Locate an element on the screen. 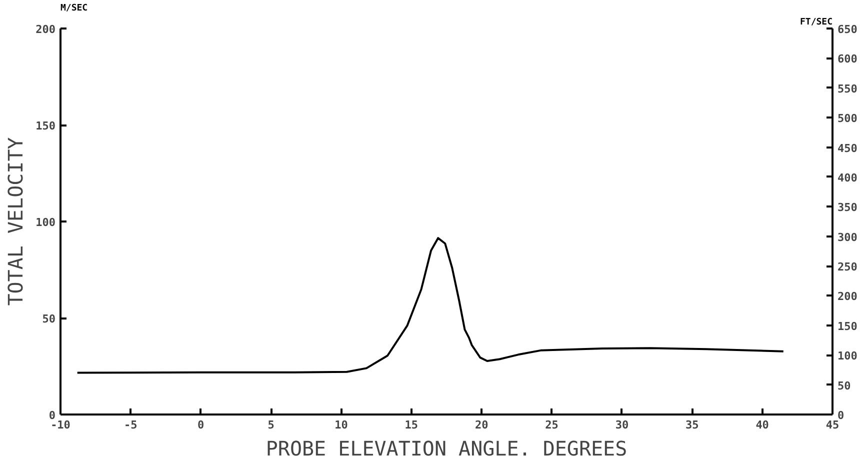  y2-tick-label: 450 is located at coordinates (848, 148).